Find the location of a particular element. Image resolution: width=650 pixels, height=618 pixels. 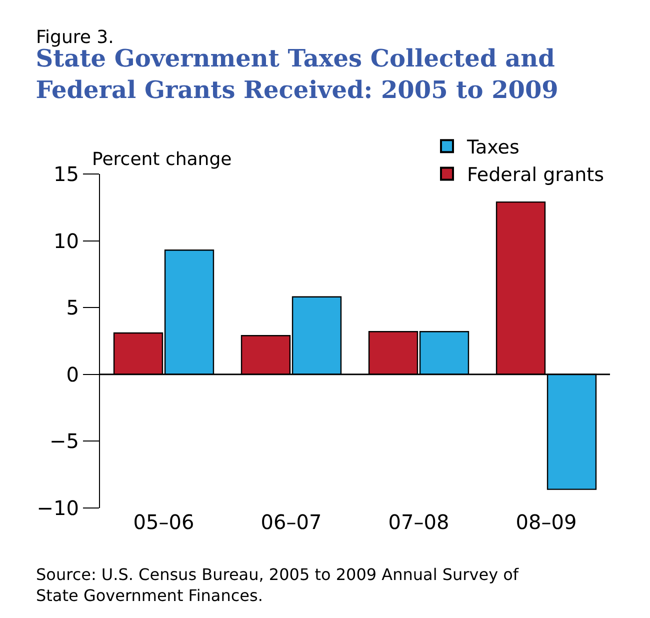

legend-label: Federal grants is located at coordinates (535, 175).